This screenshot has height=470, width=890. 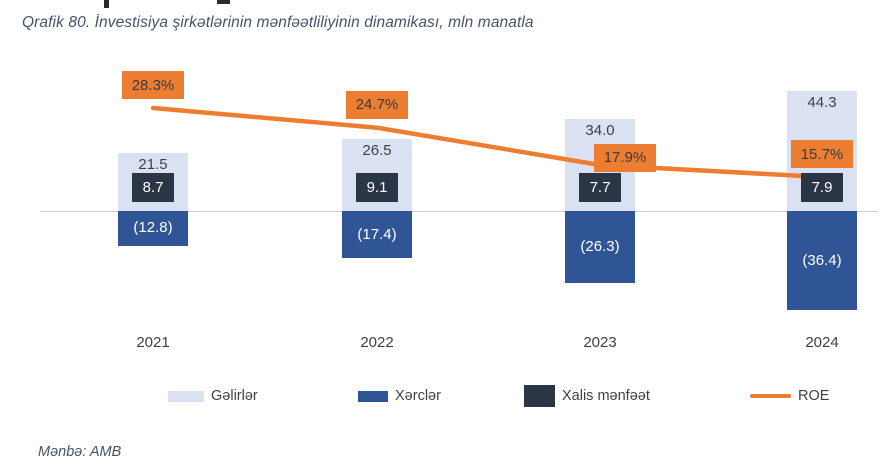 I want to click on legend-item-xercler: Xərclər, so click(x=399, y=396).